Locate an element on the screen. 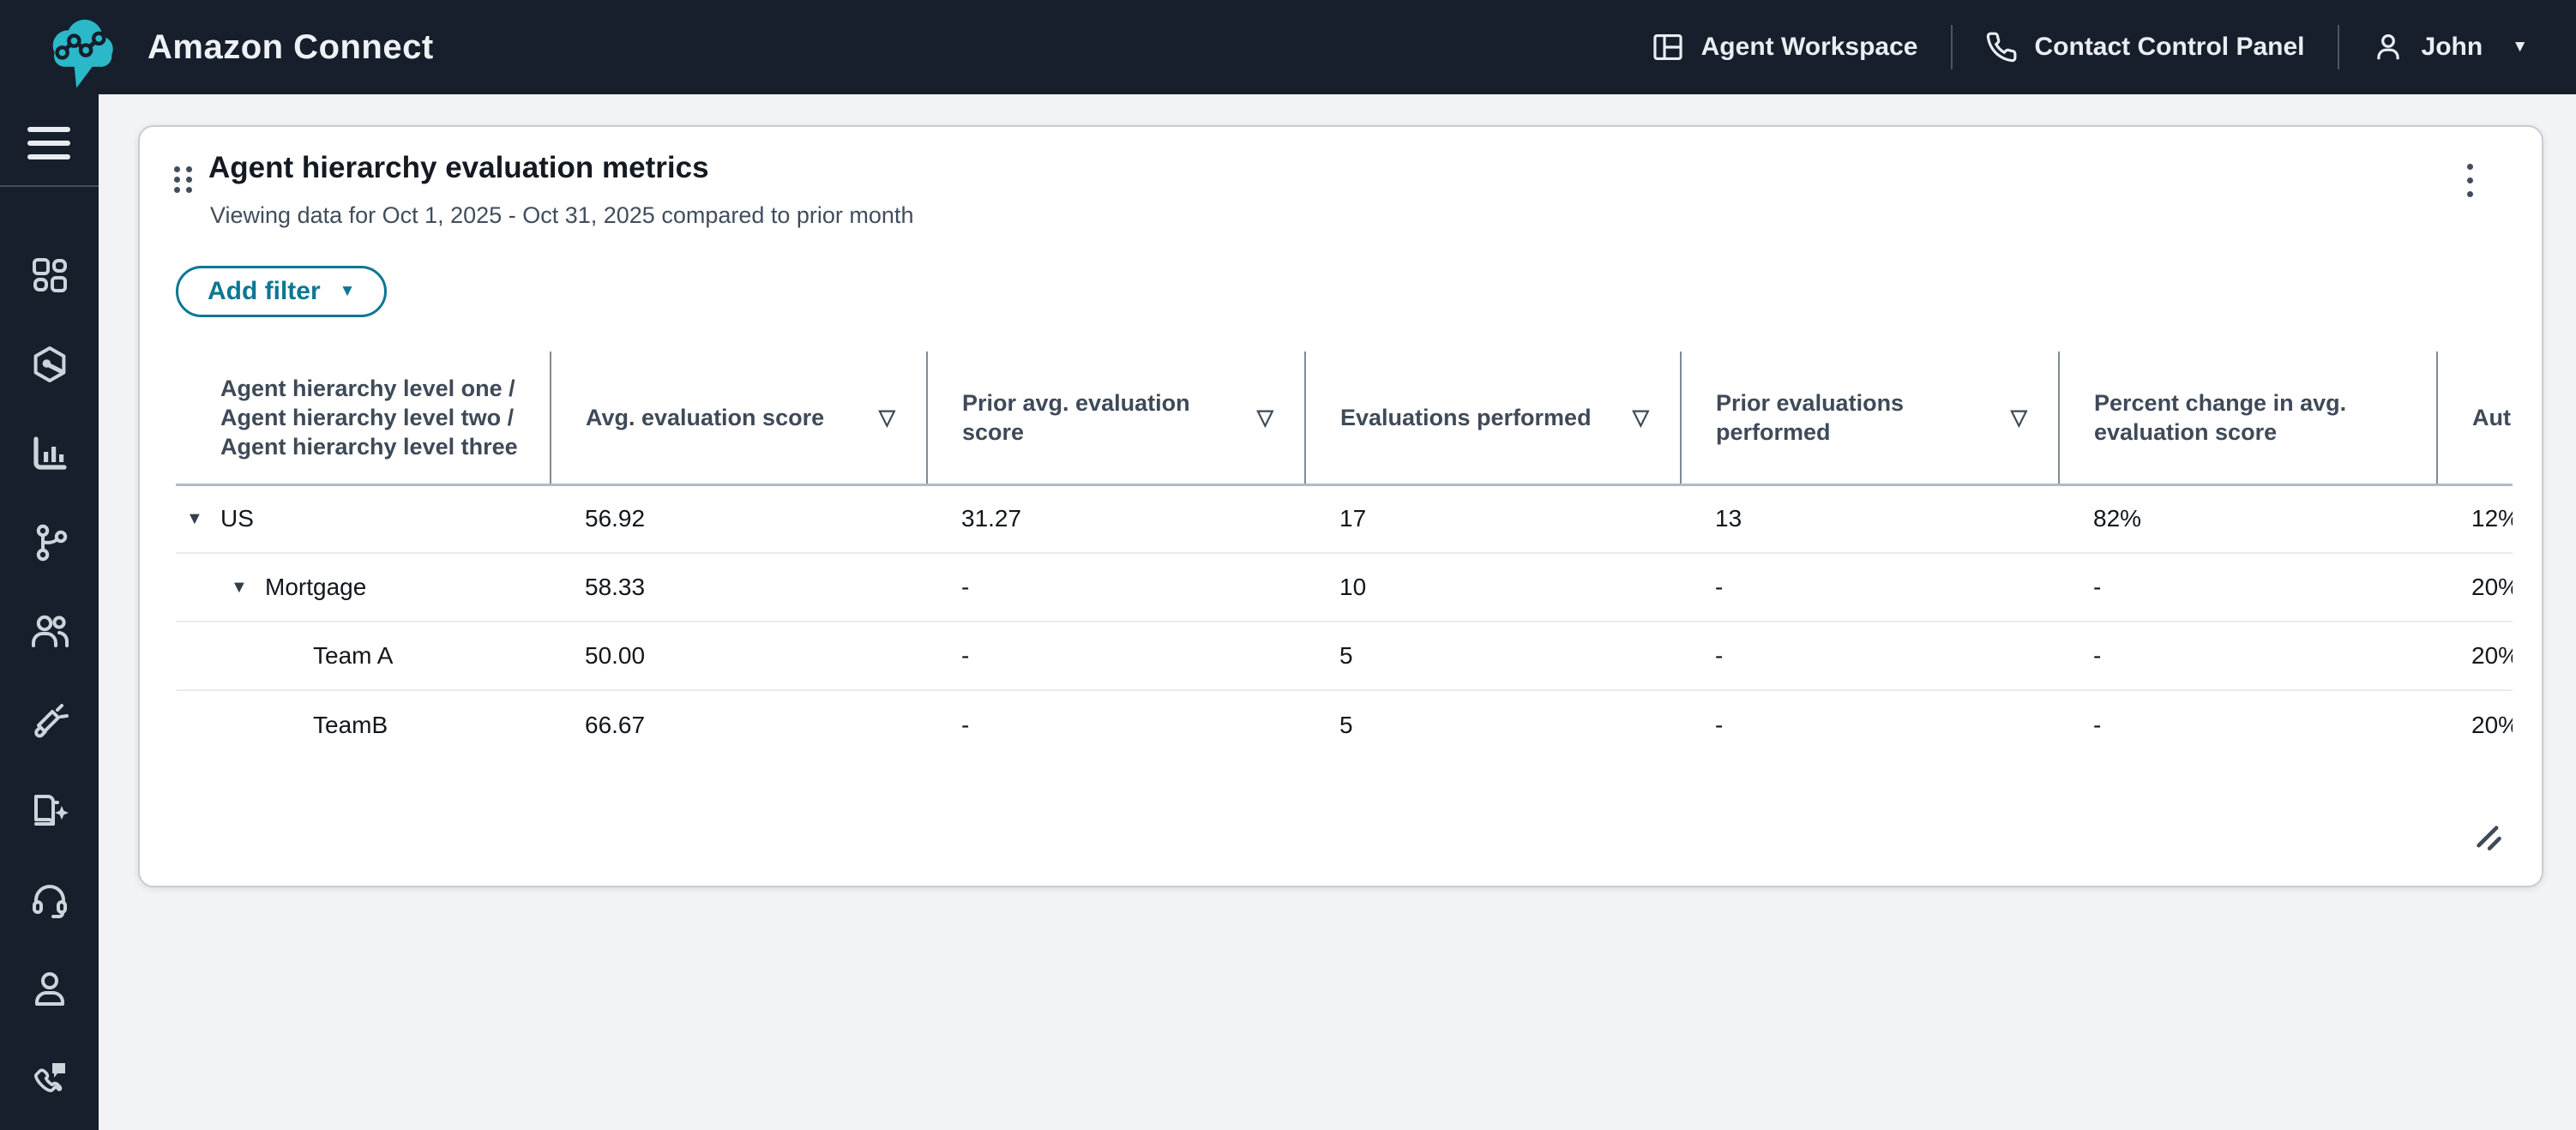  add-filter-button: Add filter ▼ is located at coordinates (282, 291).